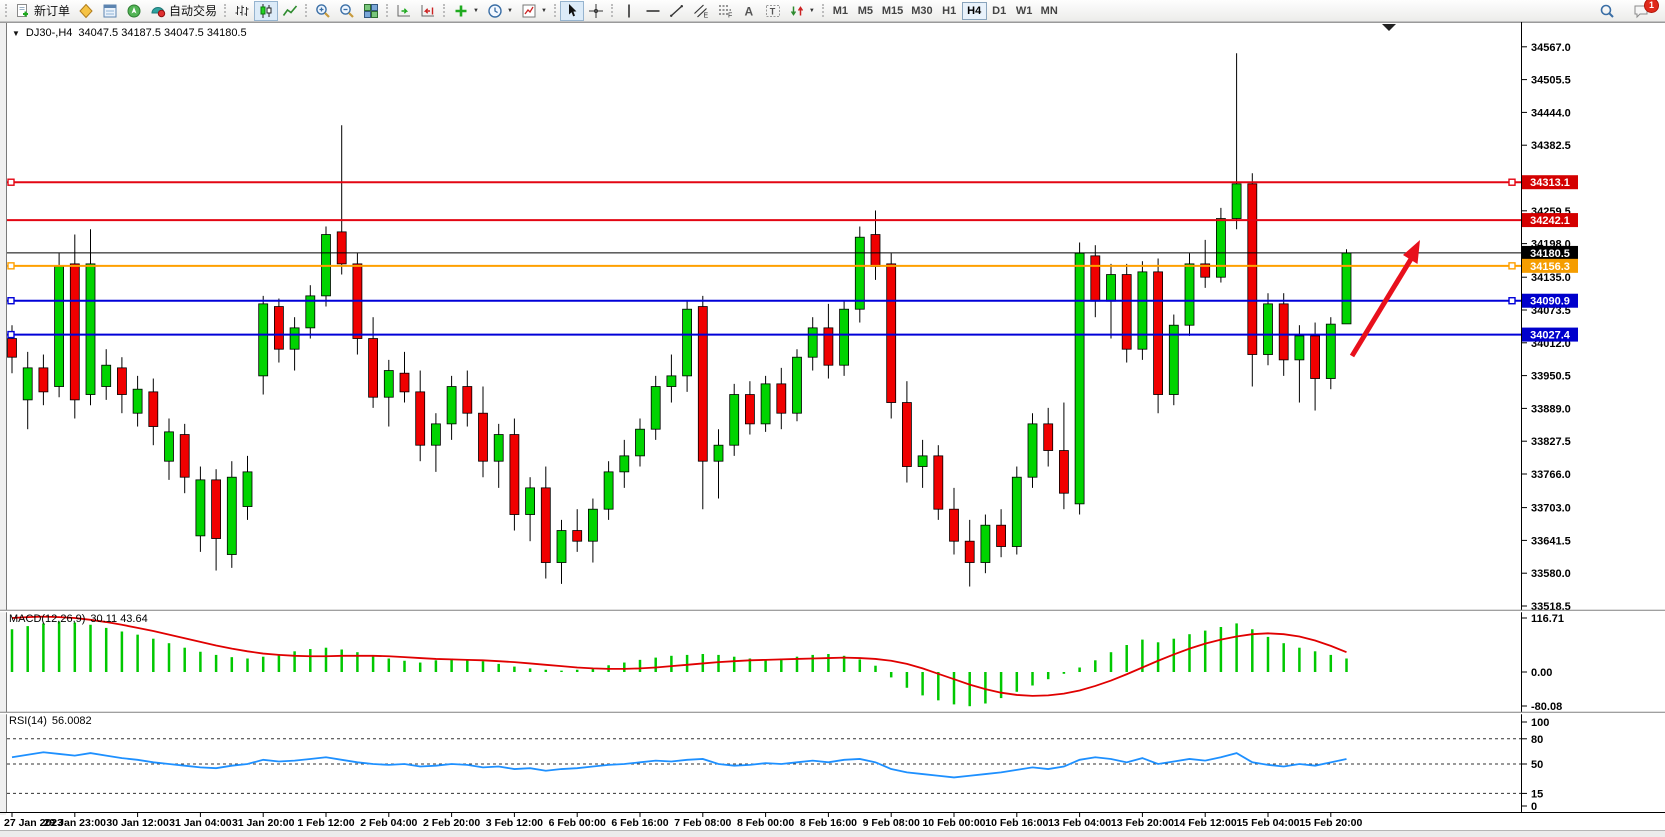 This screenshot has width=1665, height=837. Describe the element at coordinates (892, 11) in the screenshot. I see `timeframe-m15: M15` at that location.